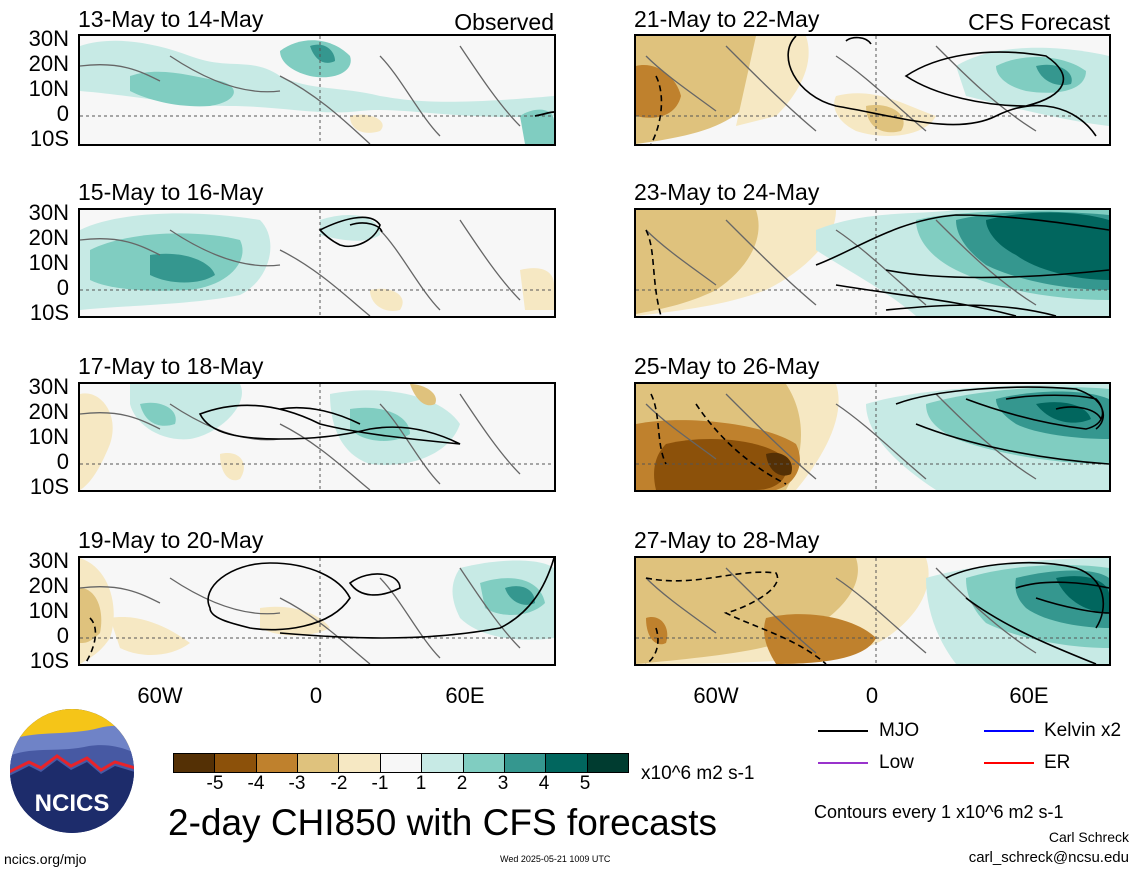 This screenshot has height=872, width=1135. Describe the element at coordinates (297, 783) in the screenshot. I see `colorbar-label: -3` at that location.